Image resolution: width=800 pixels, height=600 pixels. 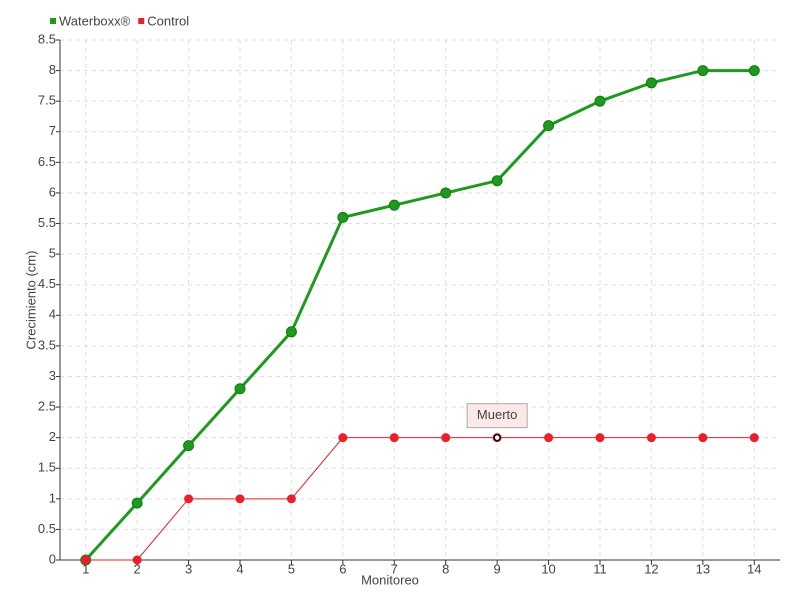 What do you see at coordinates (497, 437) in the screenshot?
I see `annotation-point` at bounding box center [497, 437].